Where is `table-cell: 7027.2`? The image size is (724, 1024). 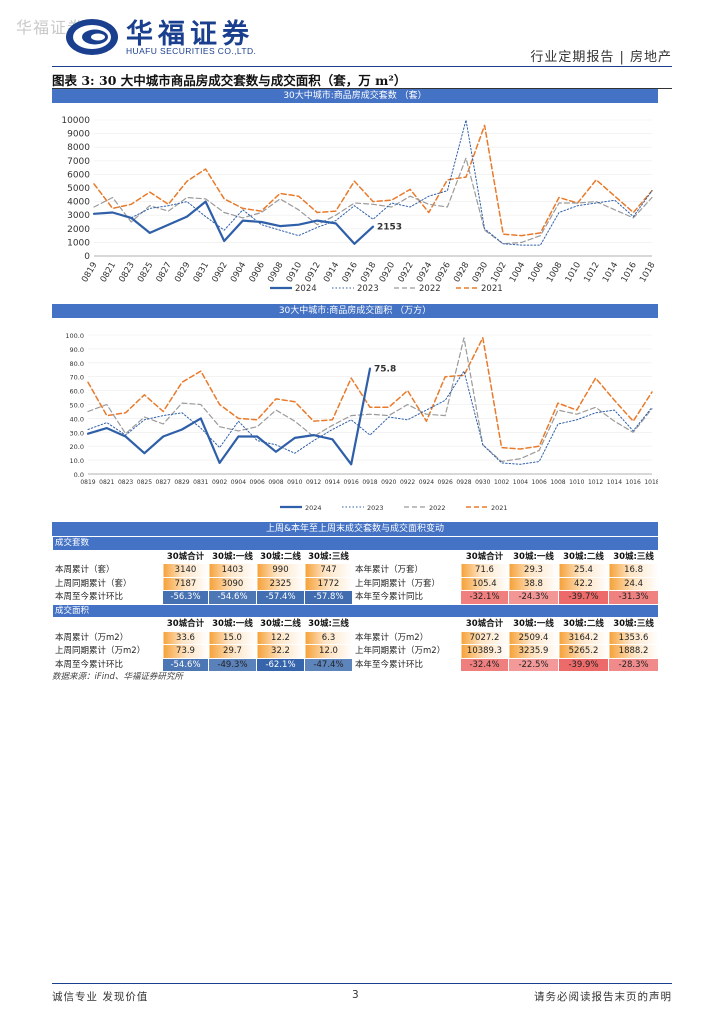
table-cell: 7027.2 is located at coordinates (484, 637).